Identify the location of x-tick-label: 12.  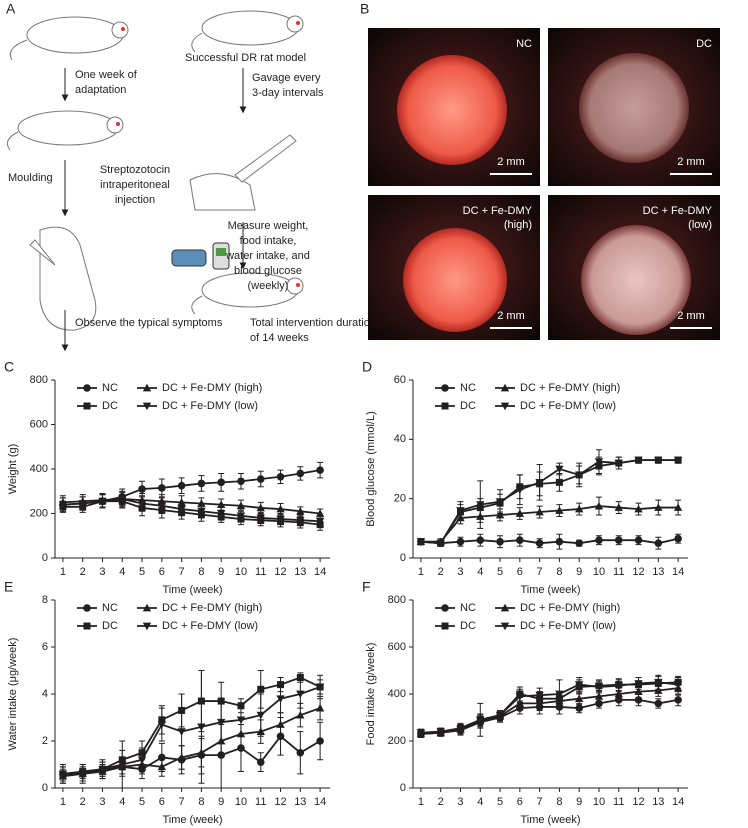
(638, 802).